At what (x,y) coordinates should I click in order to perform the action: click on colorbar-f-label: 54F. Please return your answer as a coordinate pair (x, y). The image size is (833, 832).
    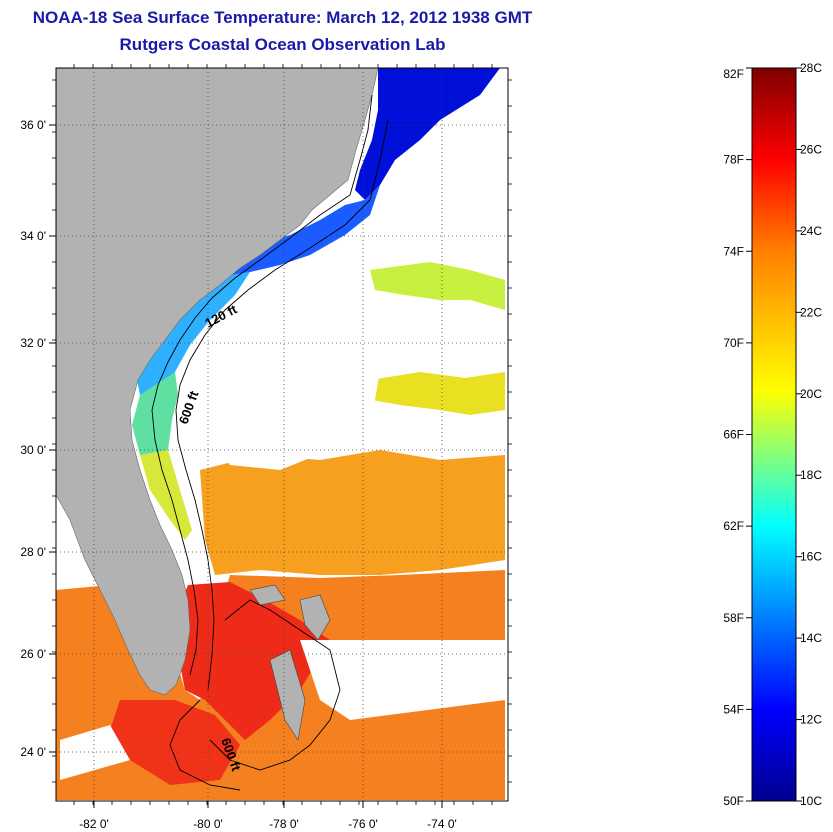
    Looking at the image, I should click on (733, 709).